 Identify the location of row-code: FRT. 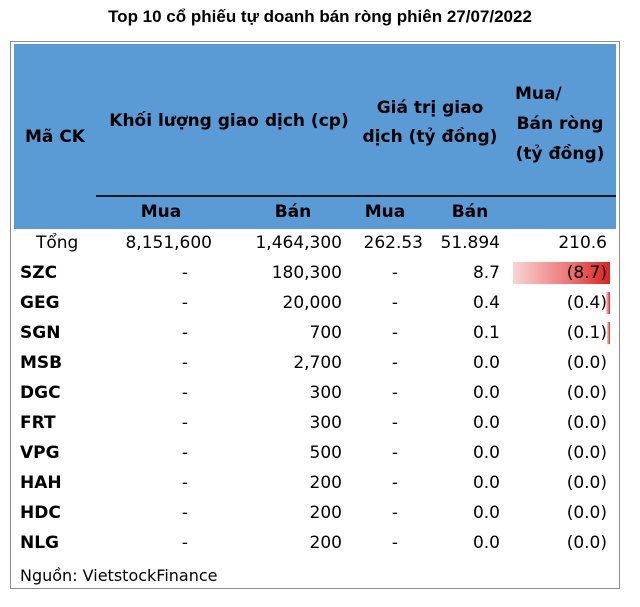
(38, 423).